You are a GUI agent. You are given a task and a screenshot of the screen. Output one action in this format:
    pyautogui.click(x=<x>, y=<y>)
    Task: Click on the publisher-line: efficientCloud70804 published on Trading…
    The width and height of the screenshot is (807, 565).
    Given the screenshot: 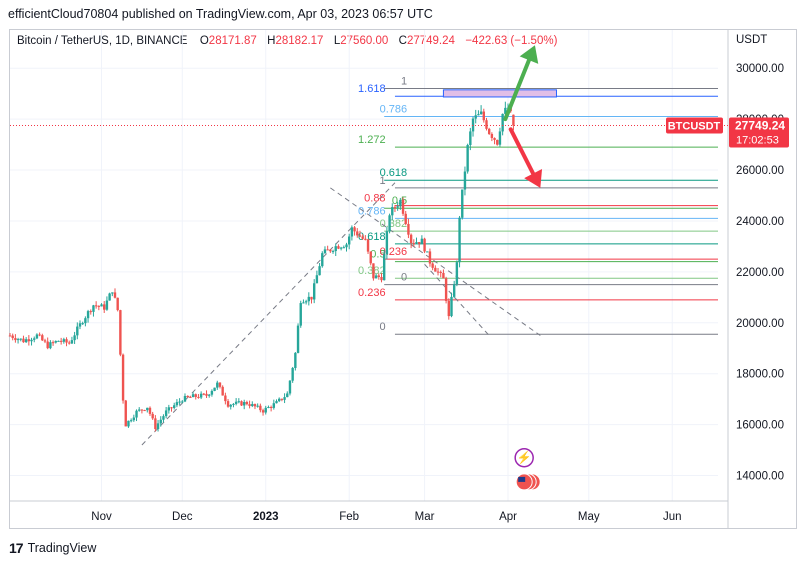 What is the action you would take?
    pyautogui.click(x=220, y=14)
    